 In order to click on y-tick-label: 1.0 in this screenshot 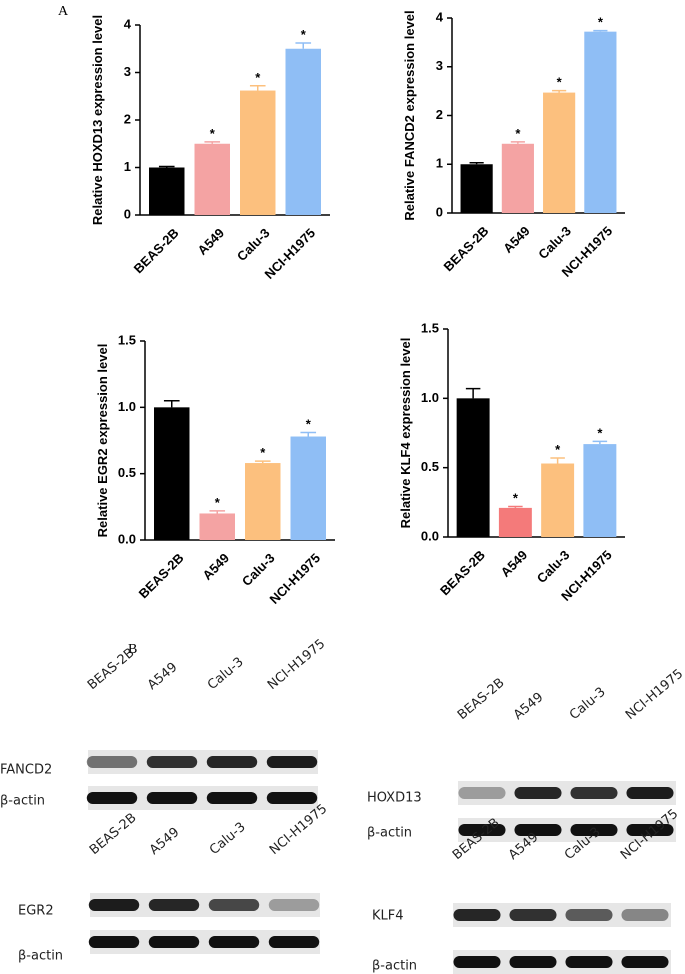, I will do `click(430, 397)`.